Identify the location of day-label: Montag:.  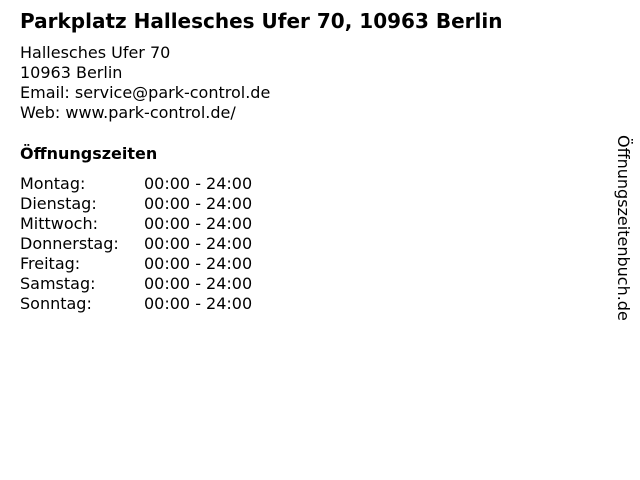
(53, 183).